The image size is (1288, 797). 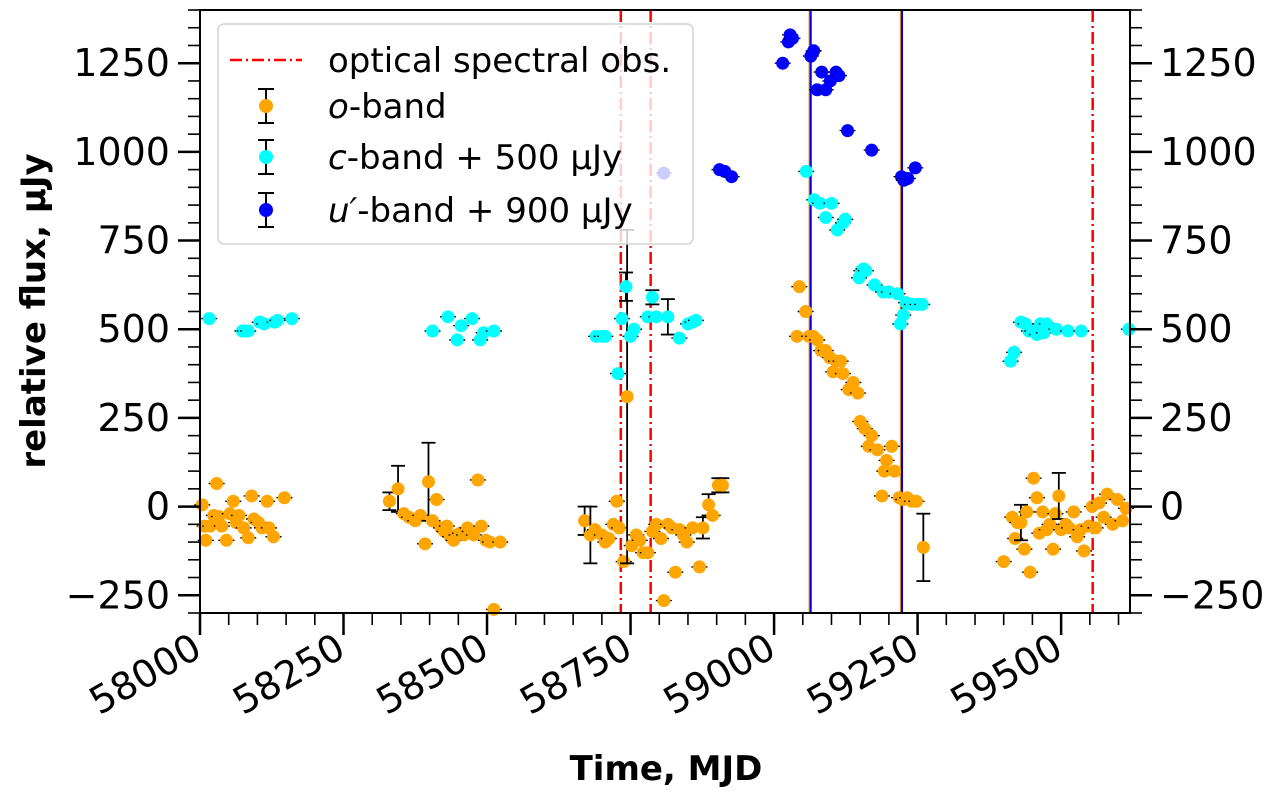 I want to click on x-tick-label-4: 59000, so click(x=719, y=674).